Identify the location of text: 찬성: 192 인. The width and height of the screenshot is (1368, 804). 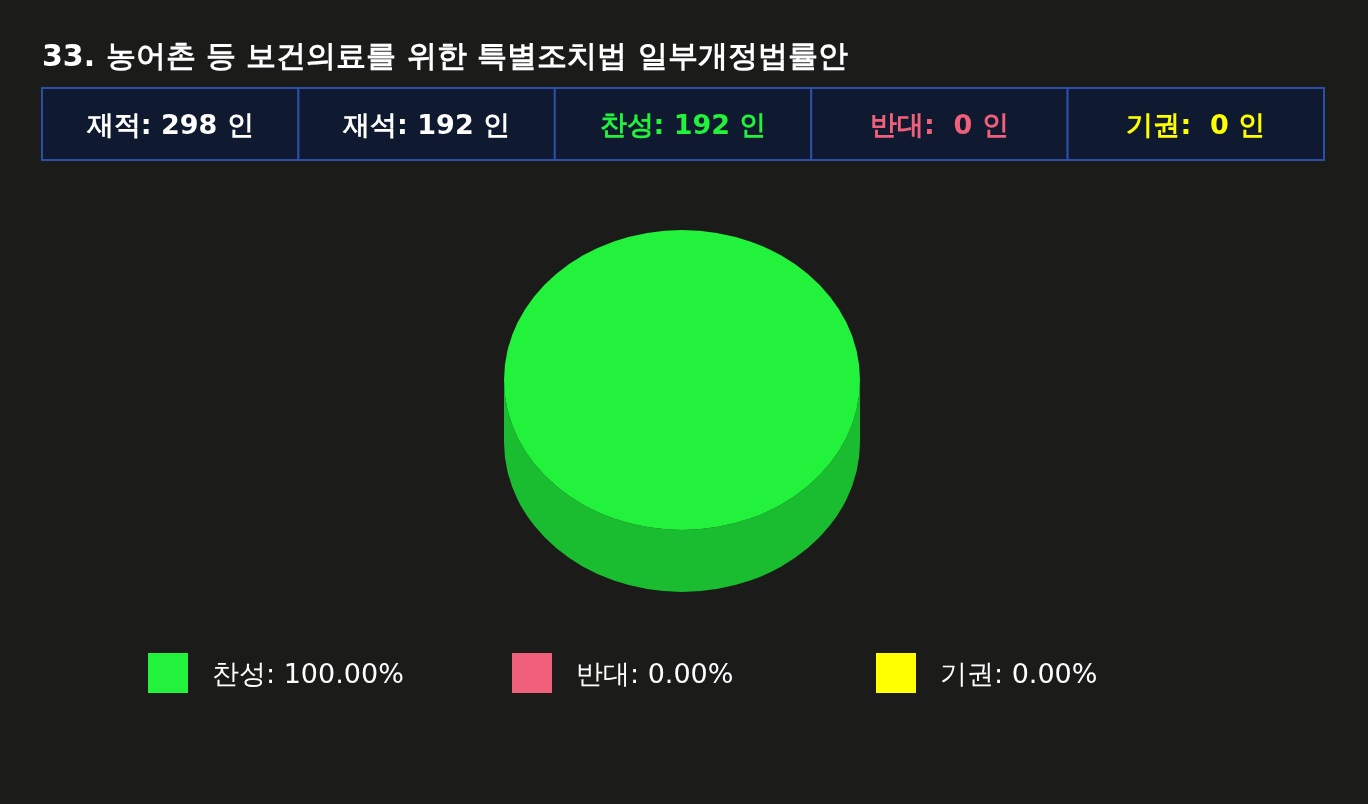
(683, 124).